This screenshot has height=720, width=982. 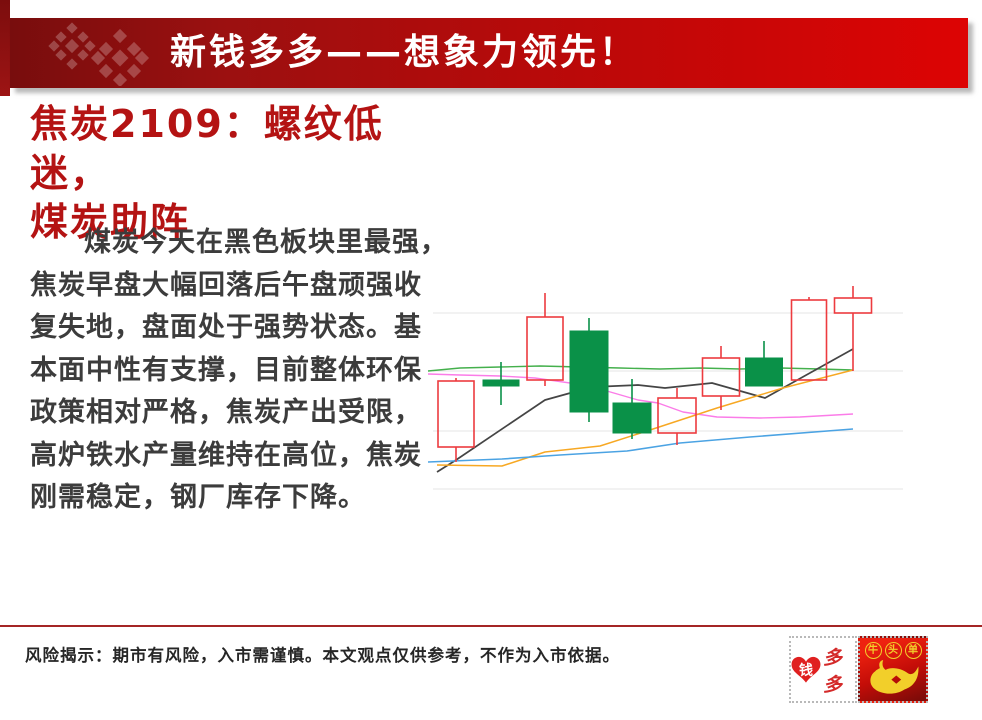 What do you see at coordinates (99, 54) in the screenshot?
I see `lattice-diamond-pattern-icon` at bounding box center [99, 54].